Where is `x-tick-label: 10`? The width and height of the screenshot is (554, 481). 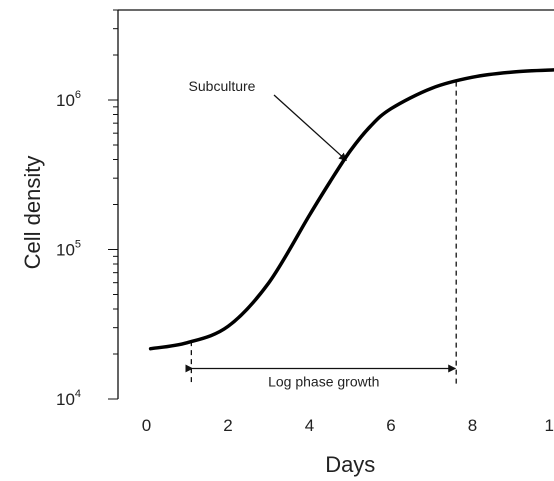
x-tick-label: 10 is located at coordinates (549, 425).